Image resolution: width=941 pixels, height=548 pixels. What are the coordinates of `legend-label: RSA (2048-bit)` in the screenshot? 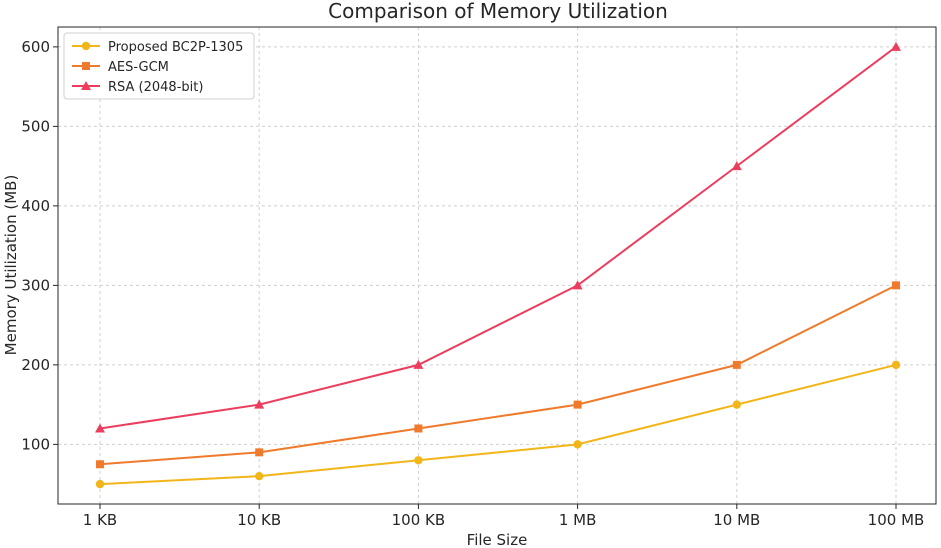 It's located at (155, 87).